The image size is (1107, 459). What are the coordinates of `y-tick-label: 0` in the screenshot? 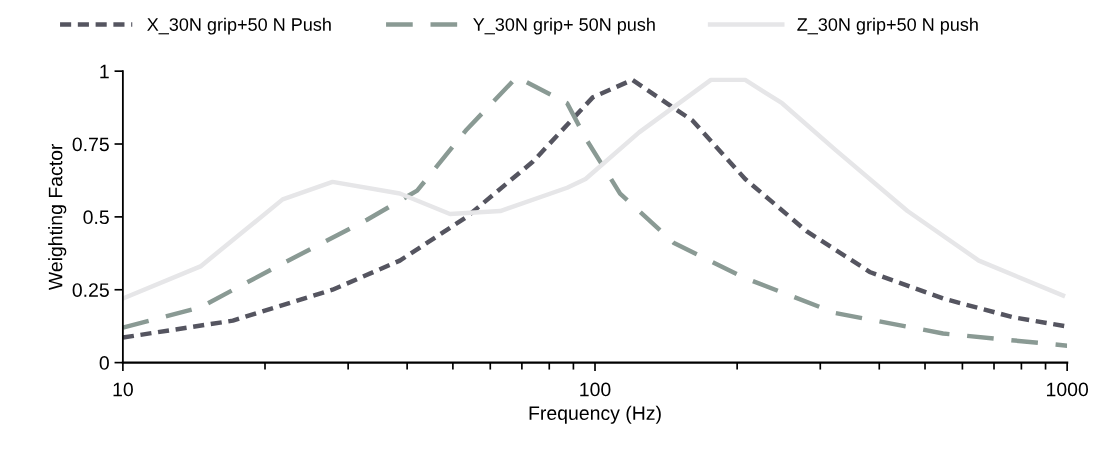 It's located at (104, 363).